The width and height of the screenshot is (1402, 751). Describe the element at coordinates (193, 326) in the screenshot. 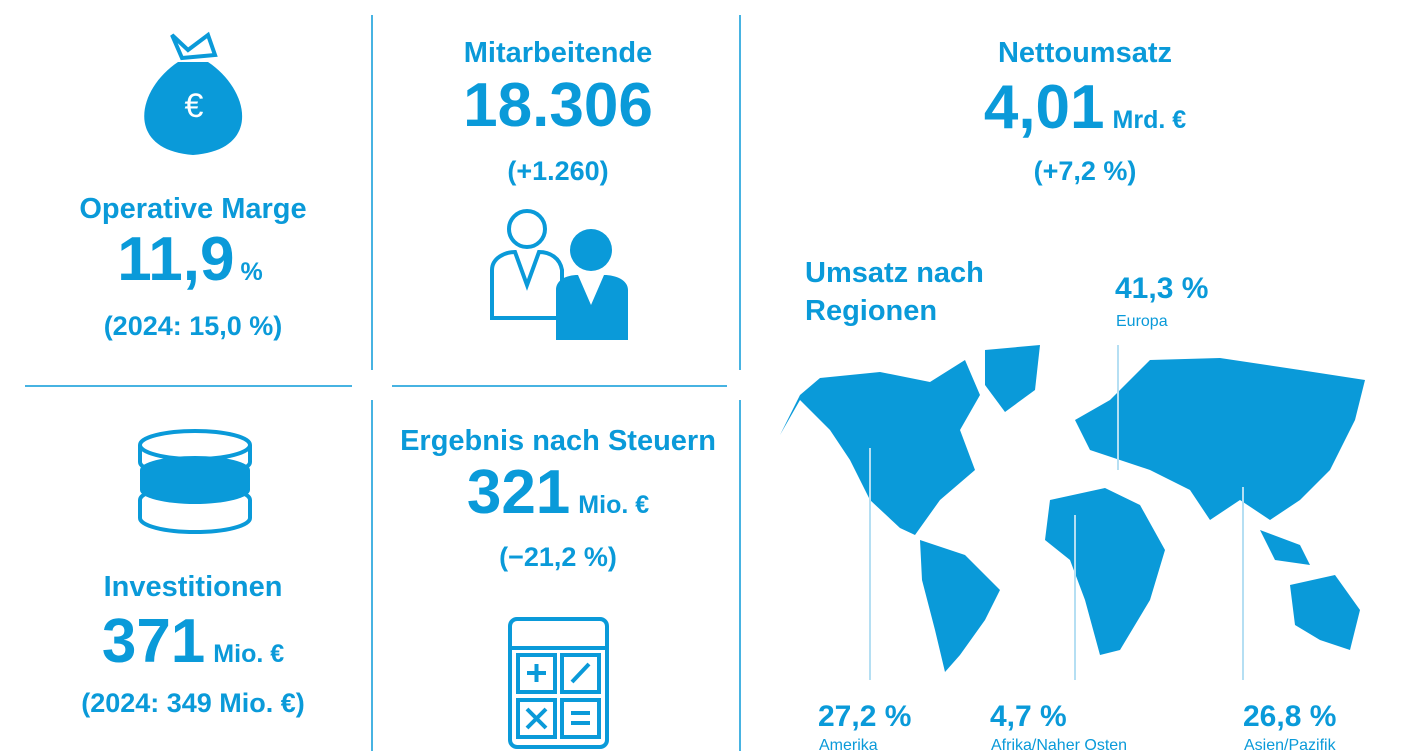

I see `kpi-change: (2024: 15,0 %)` at that location.